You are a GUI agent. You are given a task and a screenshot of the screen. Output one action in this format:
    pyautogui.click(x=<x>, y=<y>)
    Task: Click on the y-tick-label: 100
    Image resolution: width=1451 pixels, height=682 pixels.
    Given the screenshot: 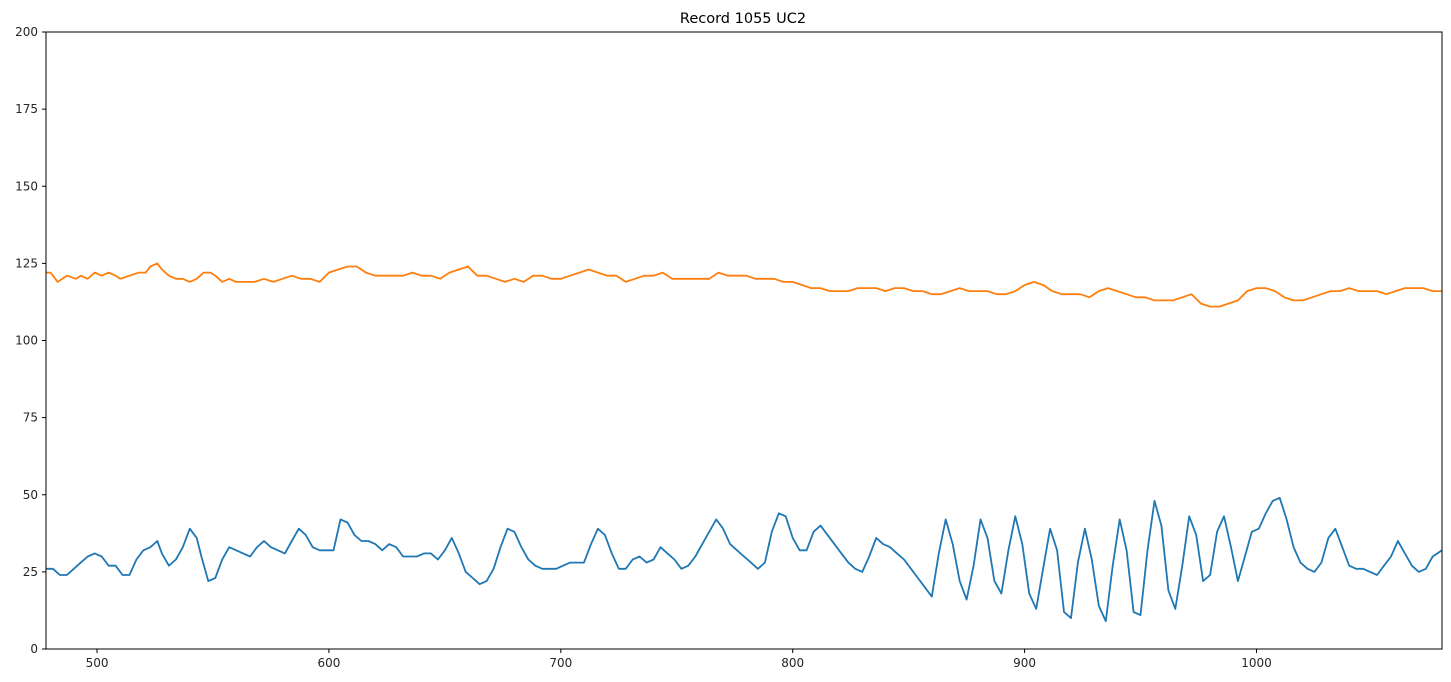 What is the action you would take?
    pyautogui.click(x=26, y=341)
    